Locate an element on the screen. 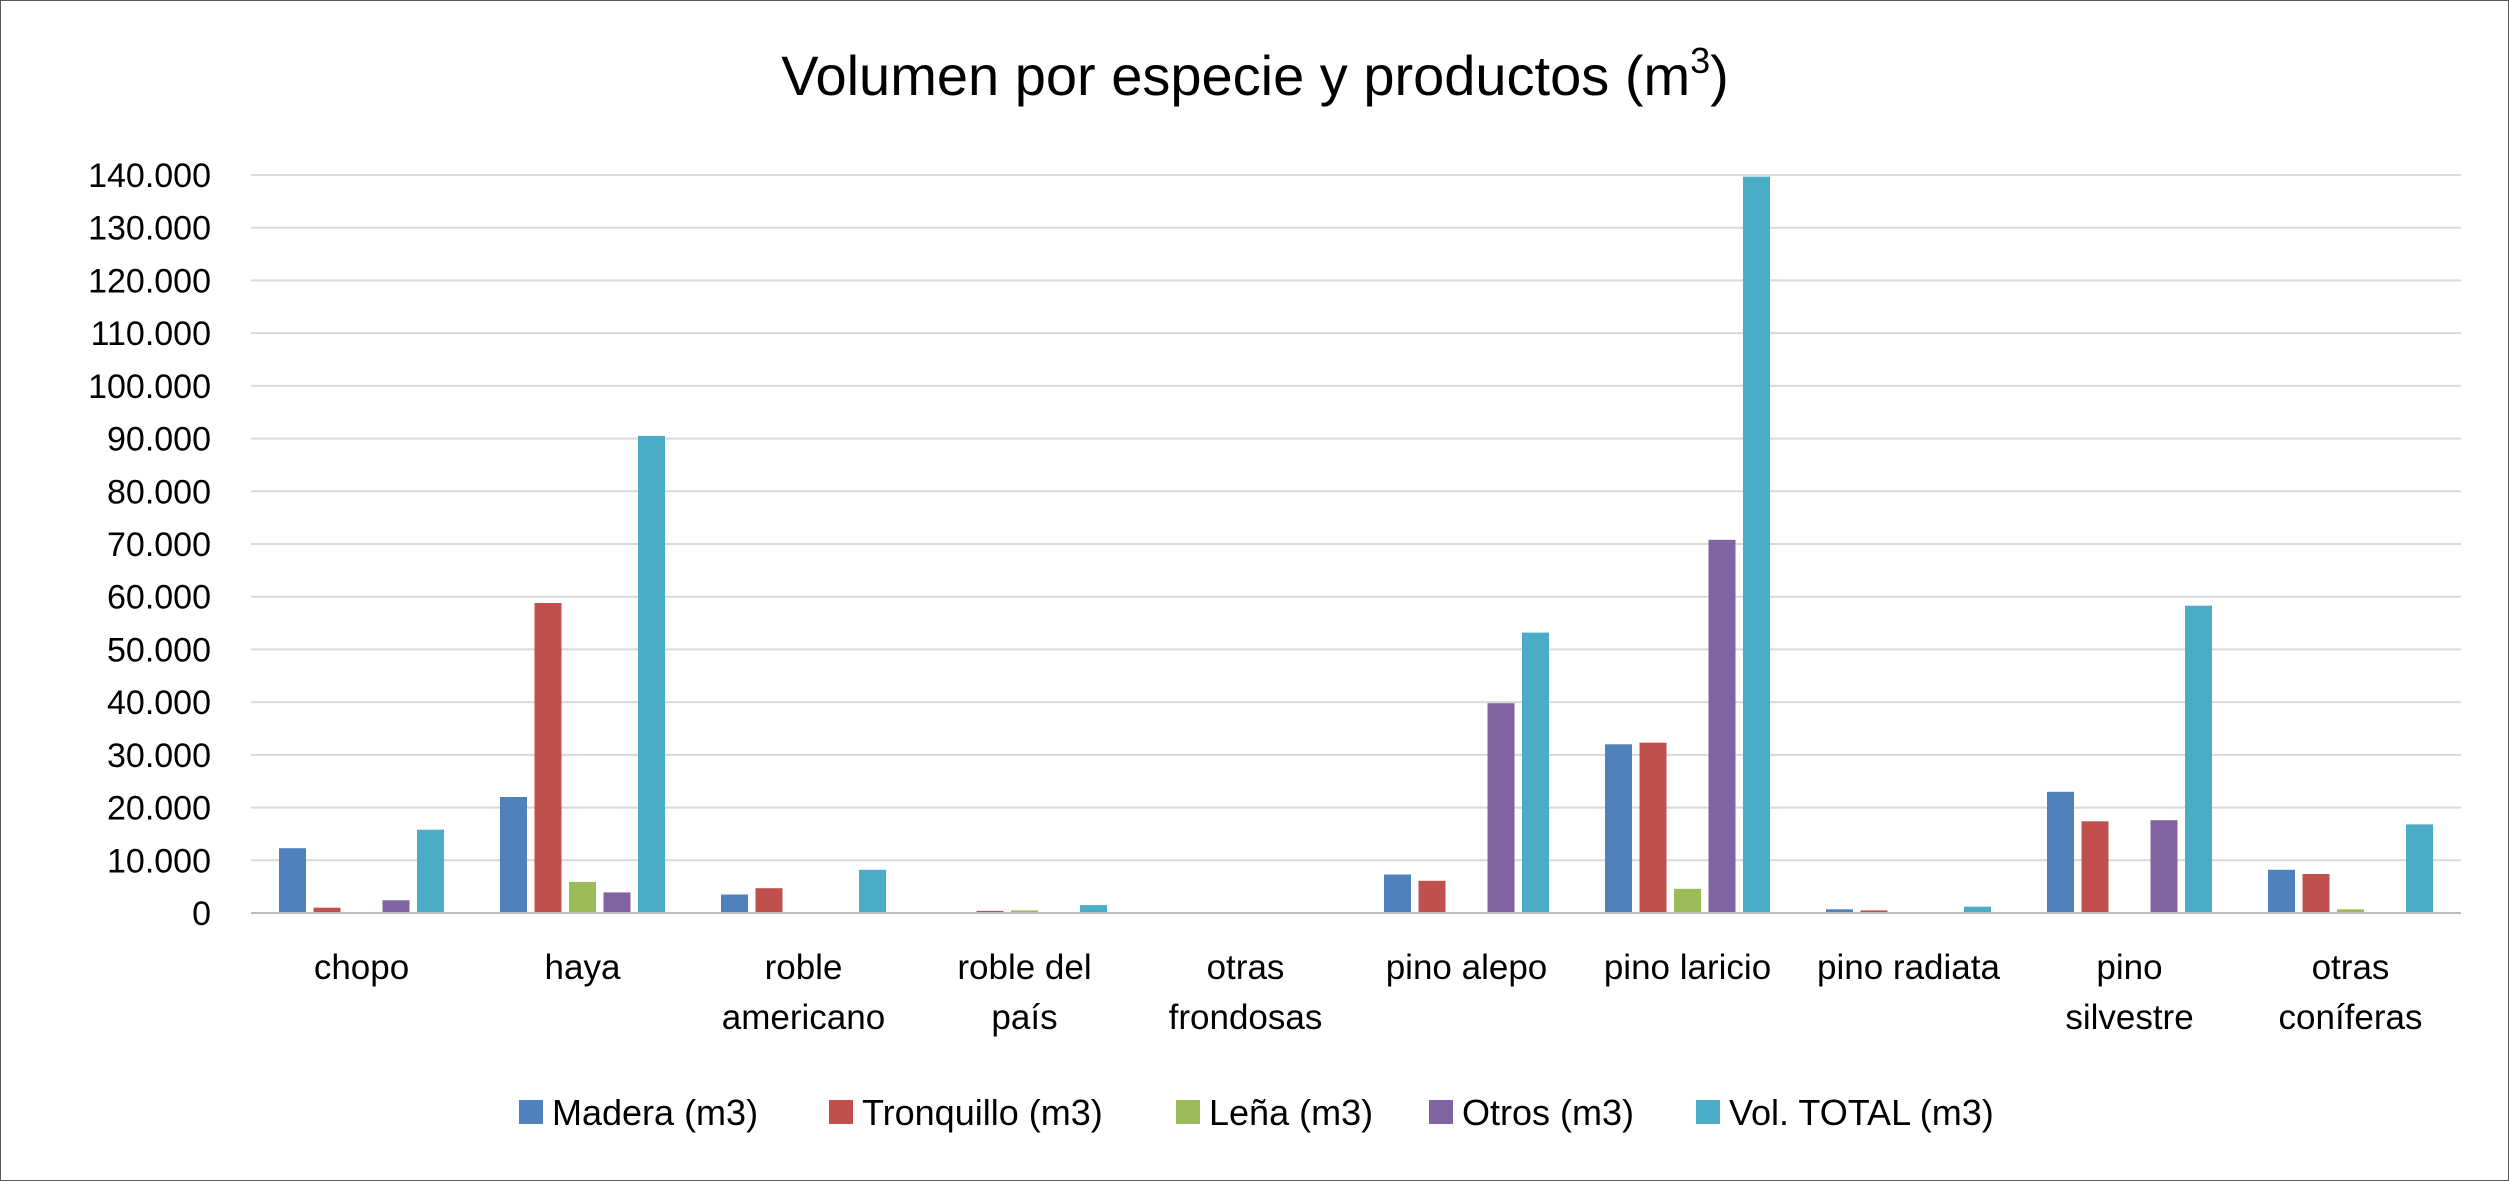  x-category-label: país is located at coordinates (1024, 1017).